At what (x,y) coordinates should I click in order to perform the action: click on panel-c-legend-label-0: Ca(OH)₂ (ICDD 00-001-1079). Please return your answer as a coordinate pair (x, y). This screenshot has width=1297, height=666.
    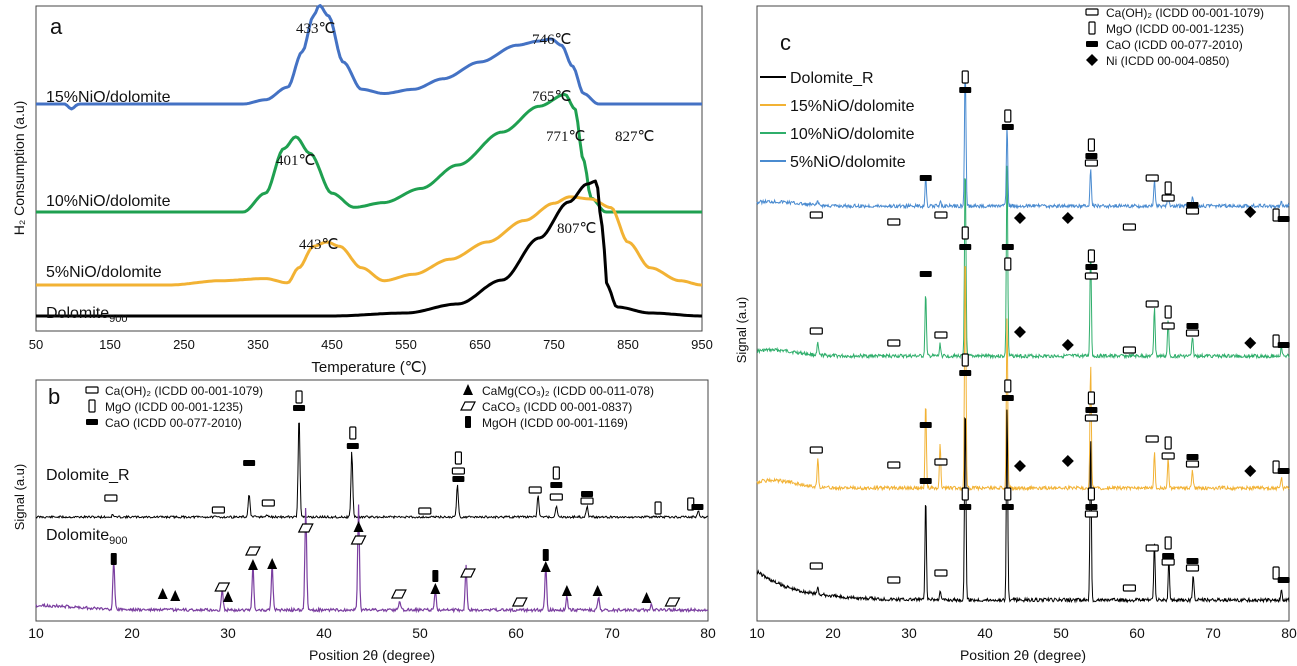
    Looking at the image, I should click on (1185, 13).